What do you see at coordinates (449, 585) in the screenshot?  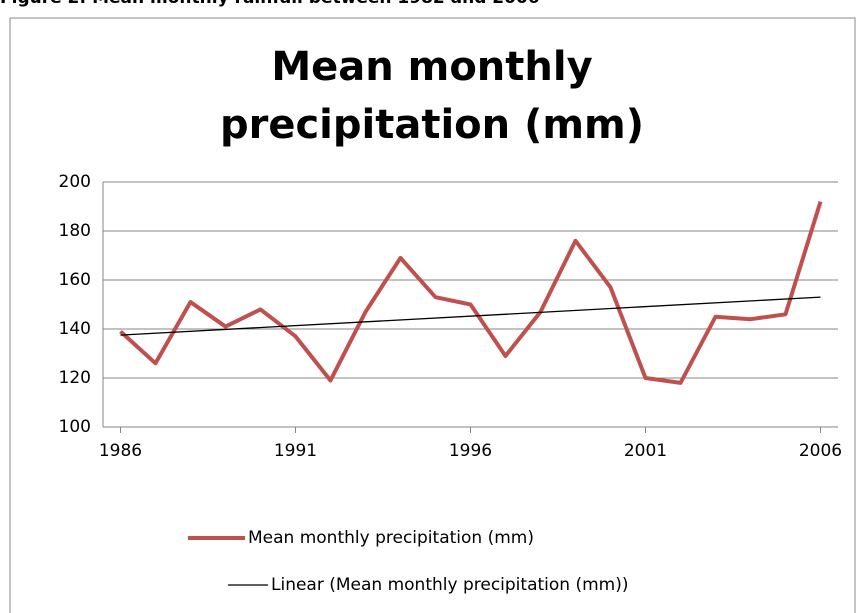 I see `legend-label: Linear (Mean monthly precipitation (mm))` at bounding box center [449, 585].